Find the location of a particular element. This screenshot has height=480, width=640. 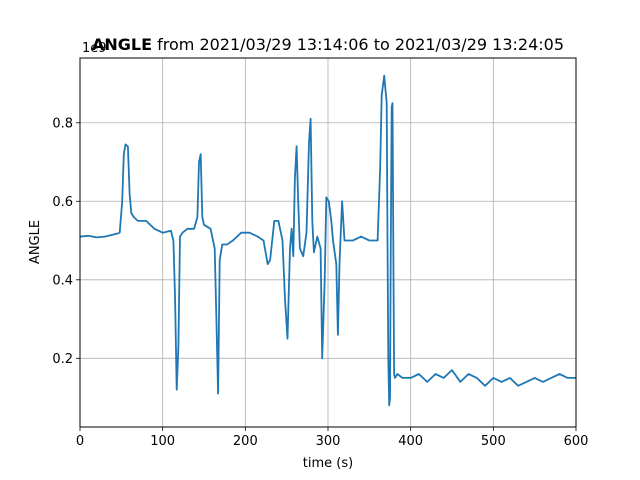

y-tick-label: 0.2 is located at coordinates (62, 359).